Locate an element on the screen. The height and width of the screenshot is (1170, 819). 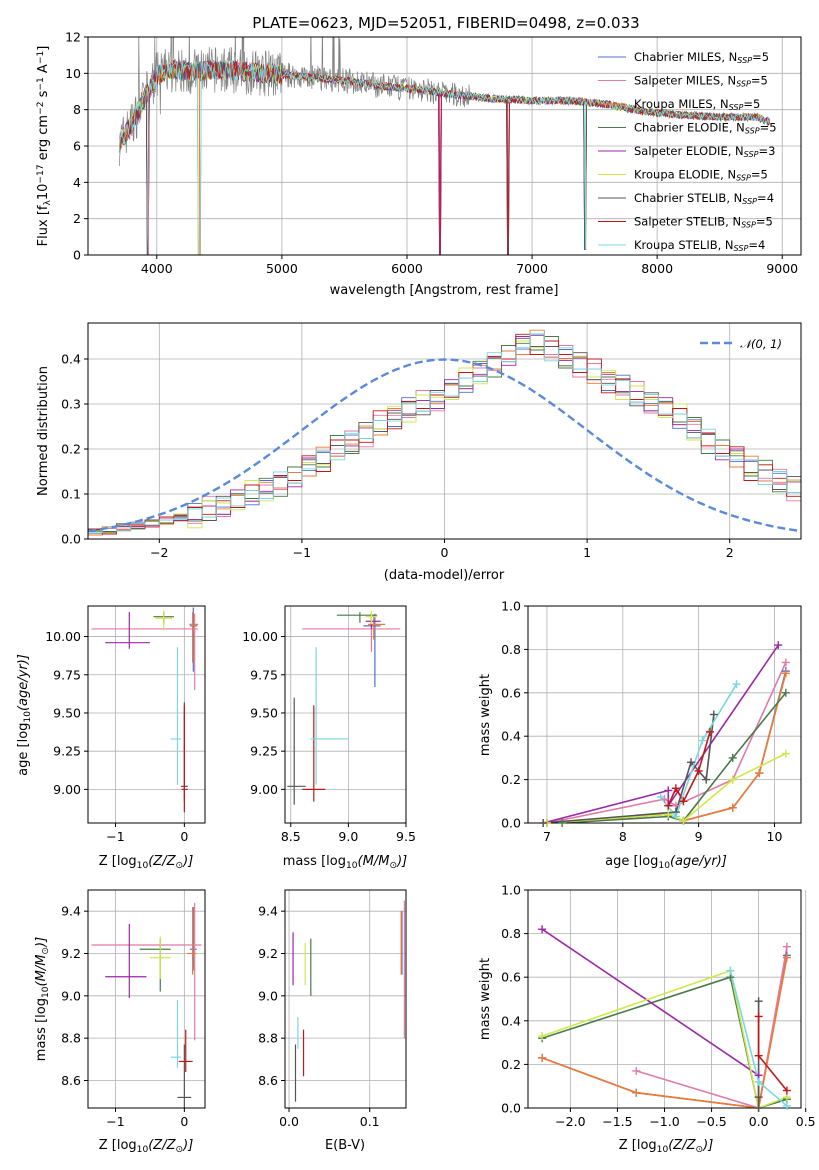
legend-label: Salpeter ELODIE is located at coordinates (681, 151).